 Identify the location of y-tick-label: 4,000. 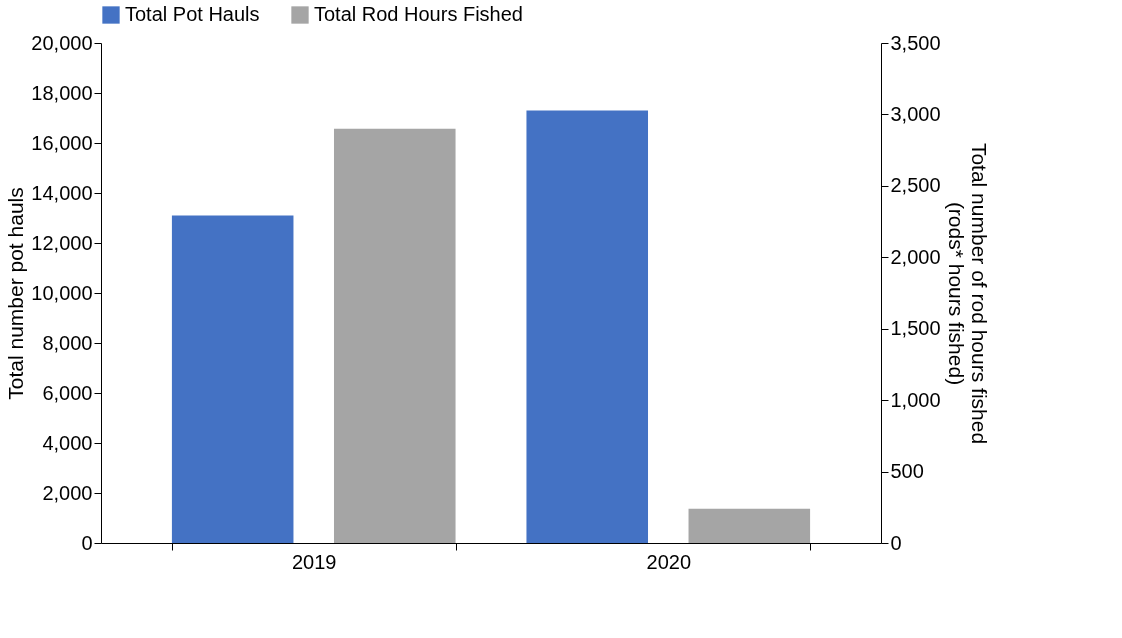
(67, 442).